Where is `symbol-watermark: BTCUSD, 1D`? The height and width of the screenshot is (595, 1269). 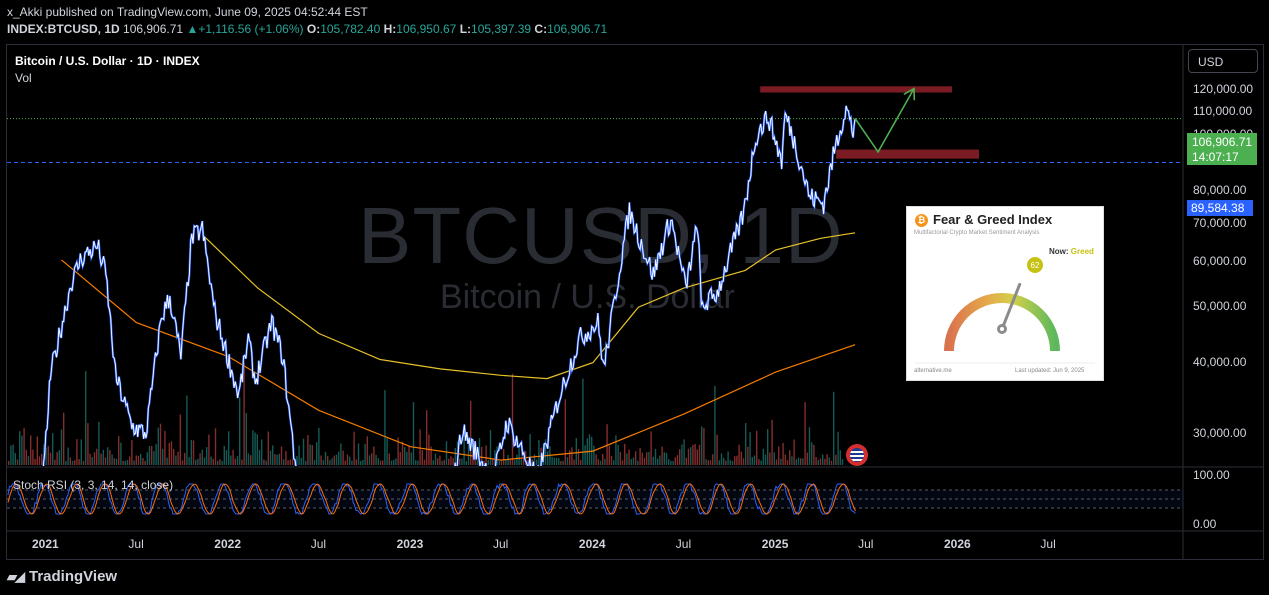 symbol-watermark: BTCUSD, 1D is located at coordinates (601, 235).